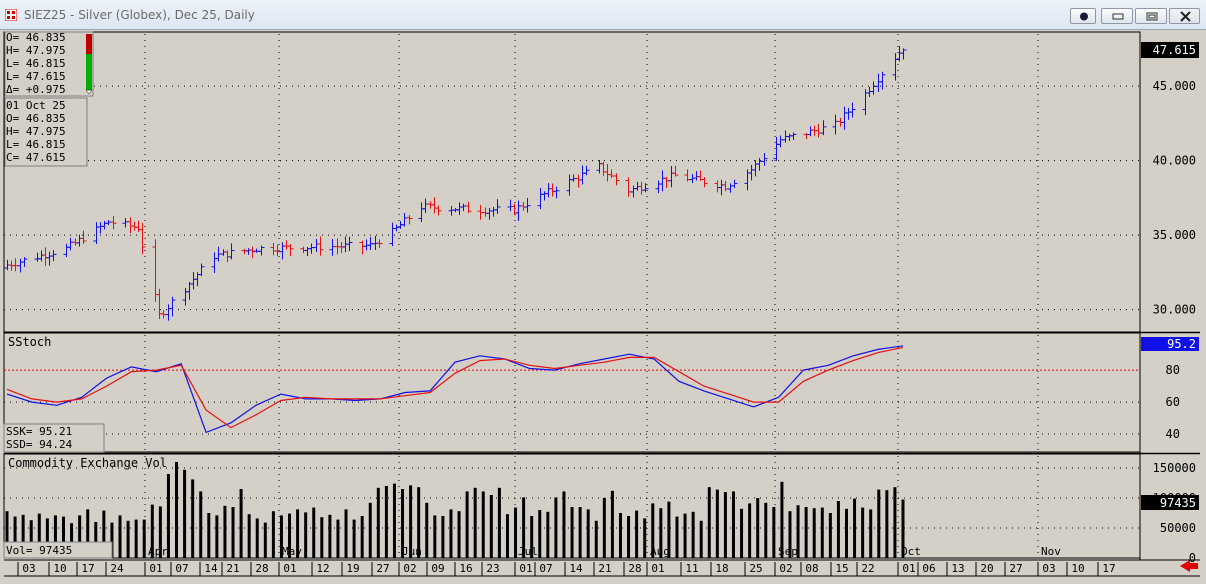 The image size is (1206, 584). What do you see at coordinates (155, 568) in the screenshot?
I see `x-axis-day-label: 01` at bounding box center [155, 568].